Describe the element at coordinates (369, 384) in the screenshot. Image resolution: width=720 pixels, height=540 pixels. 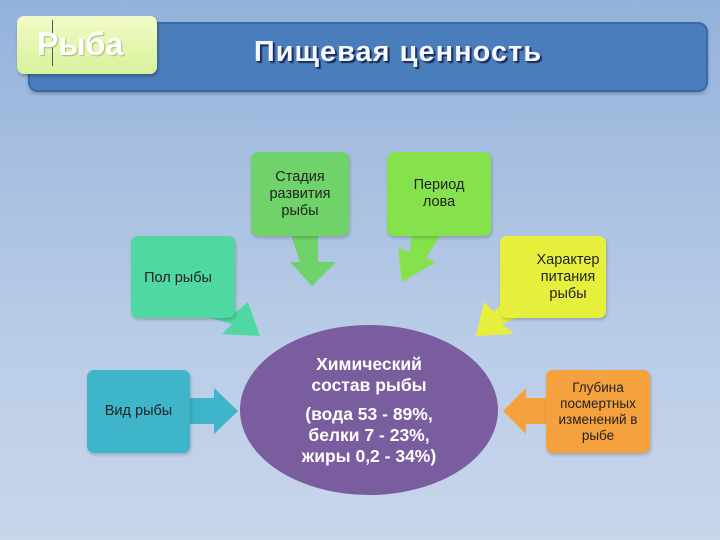
I see `center-line: состав рыбы` at that location.